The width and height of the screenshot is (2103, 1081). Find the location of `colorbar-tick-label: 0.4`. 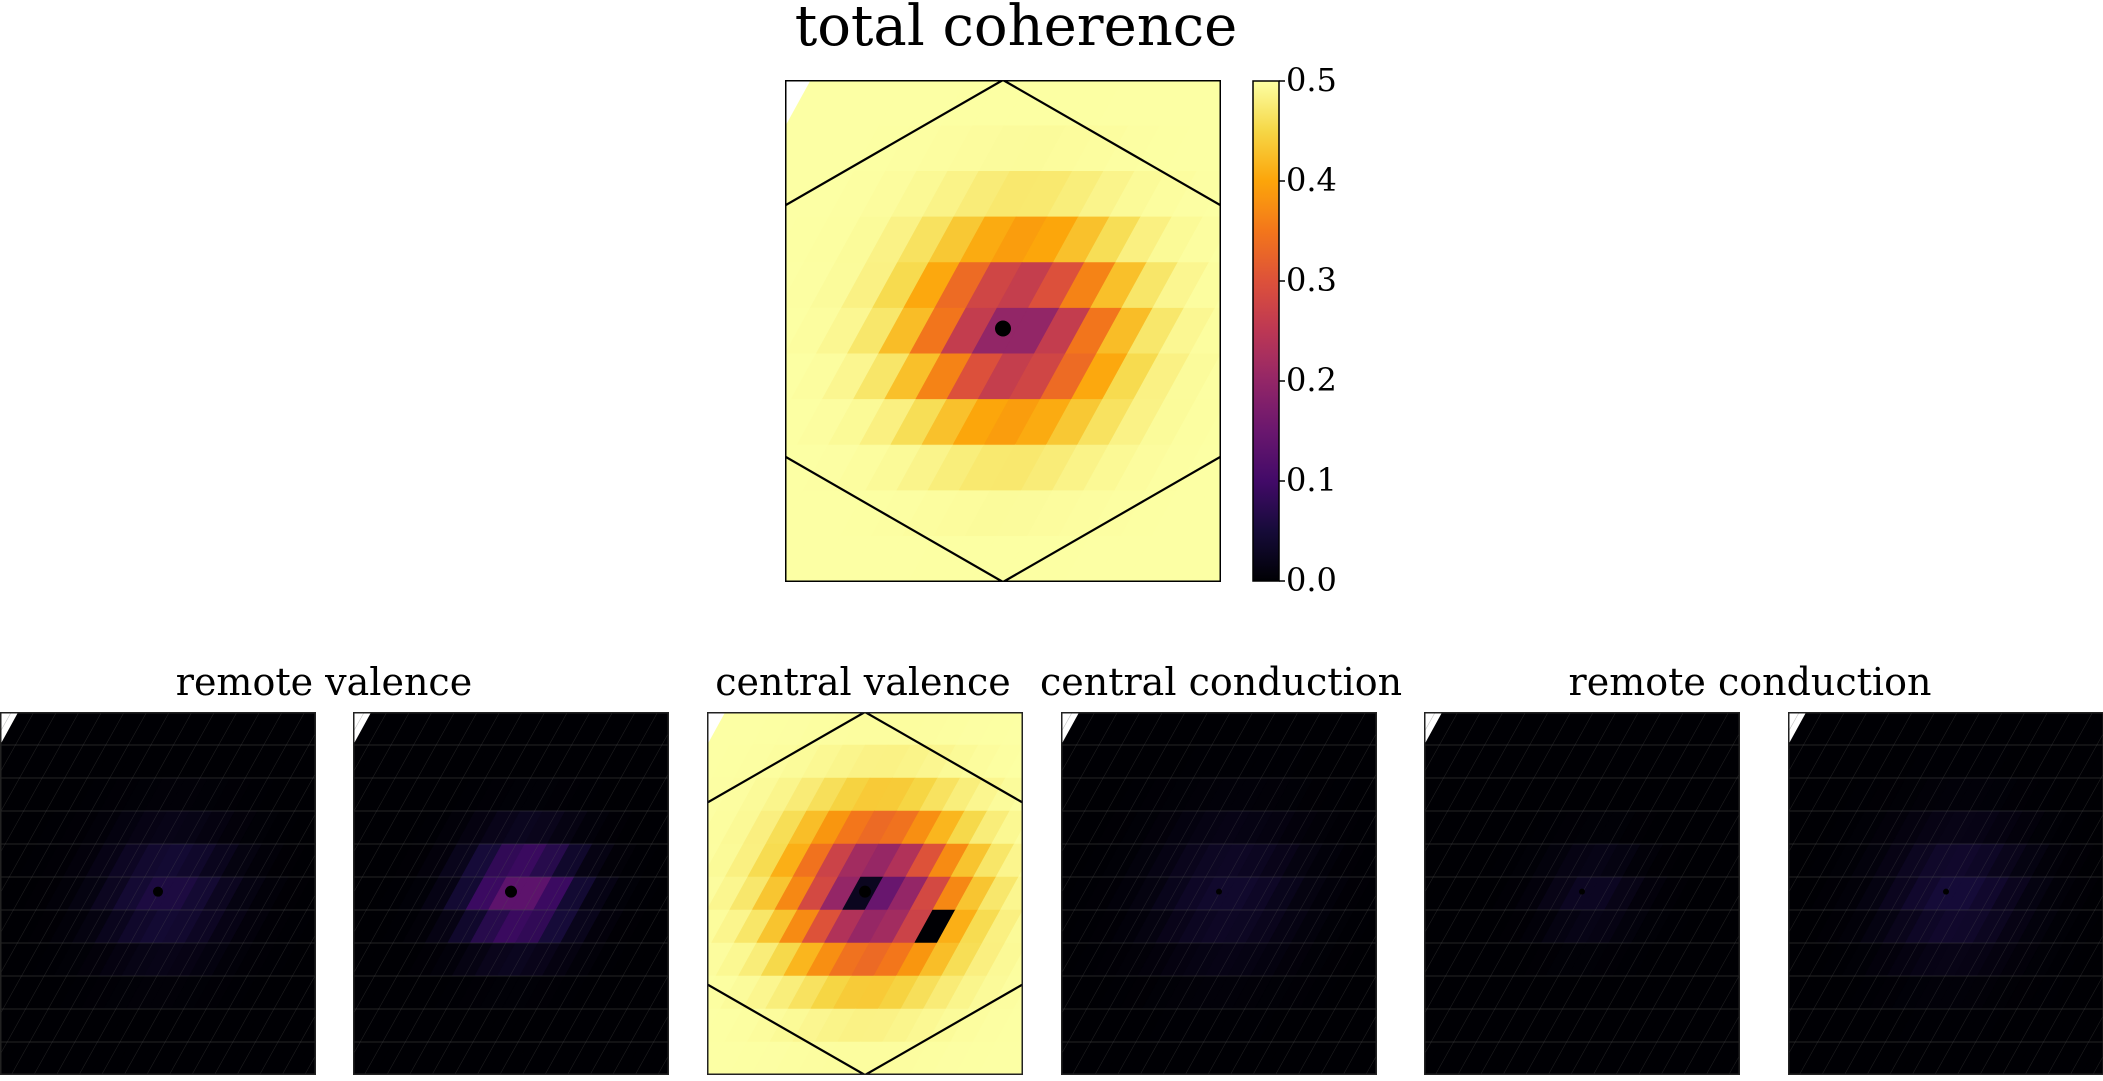

colorbar-tick-label: 0.4 is located at coordinates (1311, 180).